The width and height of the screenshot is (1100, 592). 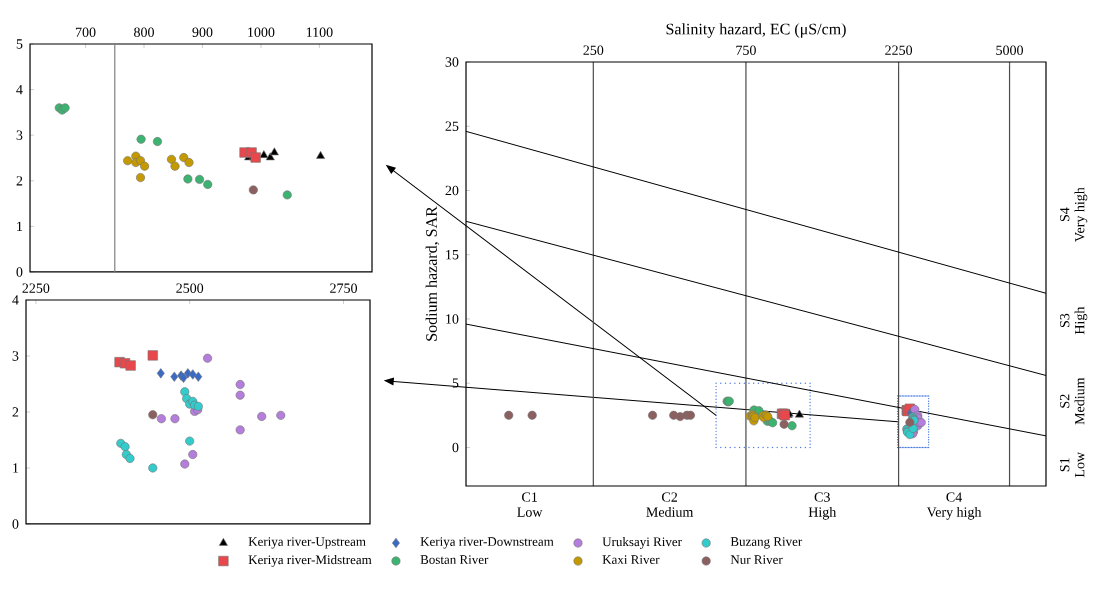 I want to click on x-axis-title: Salinity hazard, EC (μS/cm), so click(x=756, y=30).